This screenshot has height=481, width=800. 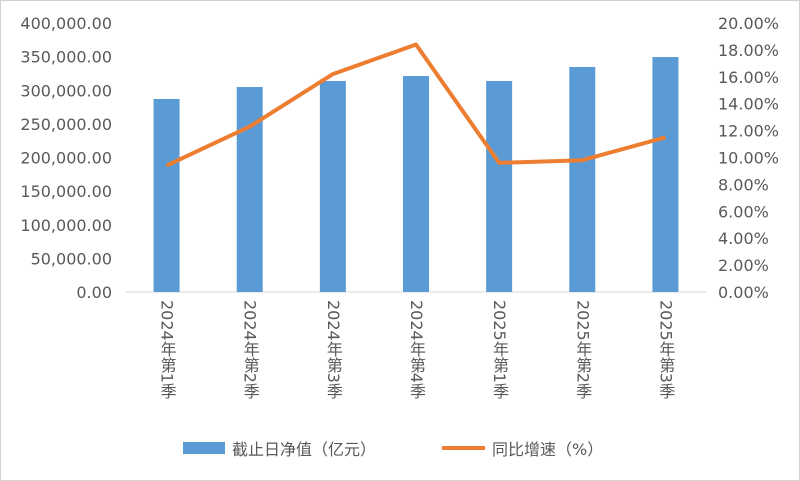 What do you see at coordinates (748, 23) in the screenshot?
I see `right-tick-label: 20.00%` at bounding box center [748, 23].